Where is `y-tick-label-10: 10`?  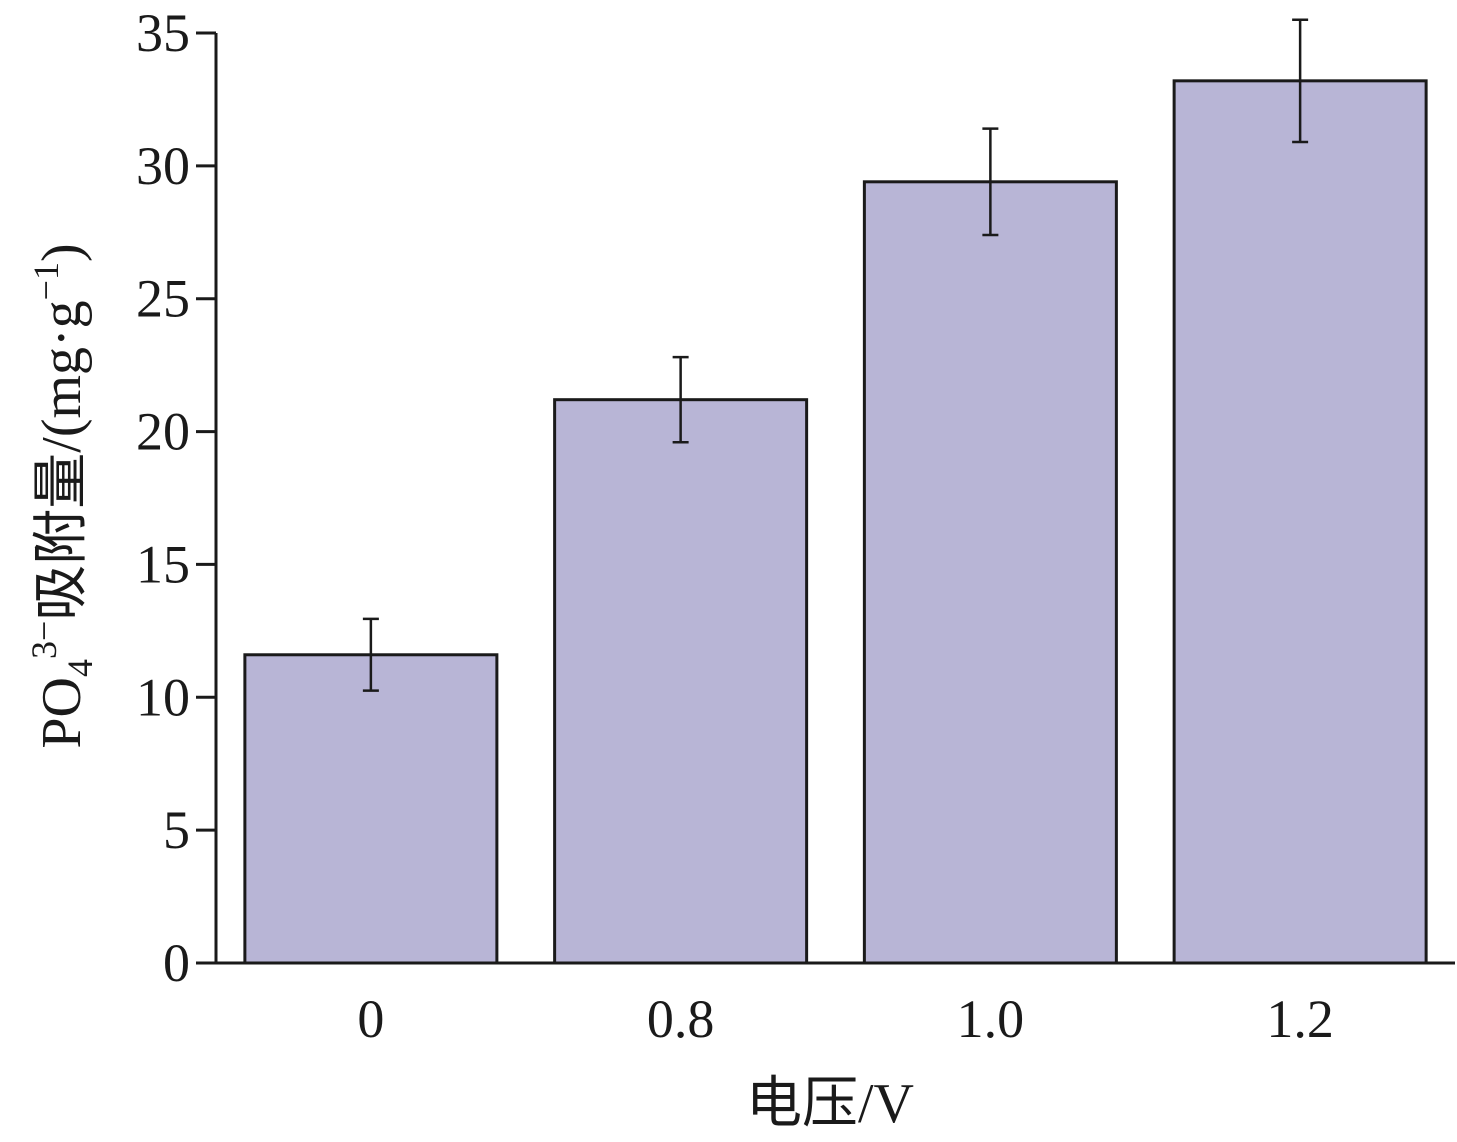 y-tick-label-10: 10 is located at coordinates (163, 697).